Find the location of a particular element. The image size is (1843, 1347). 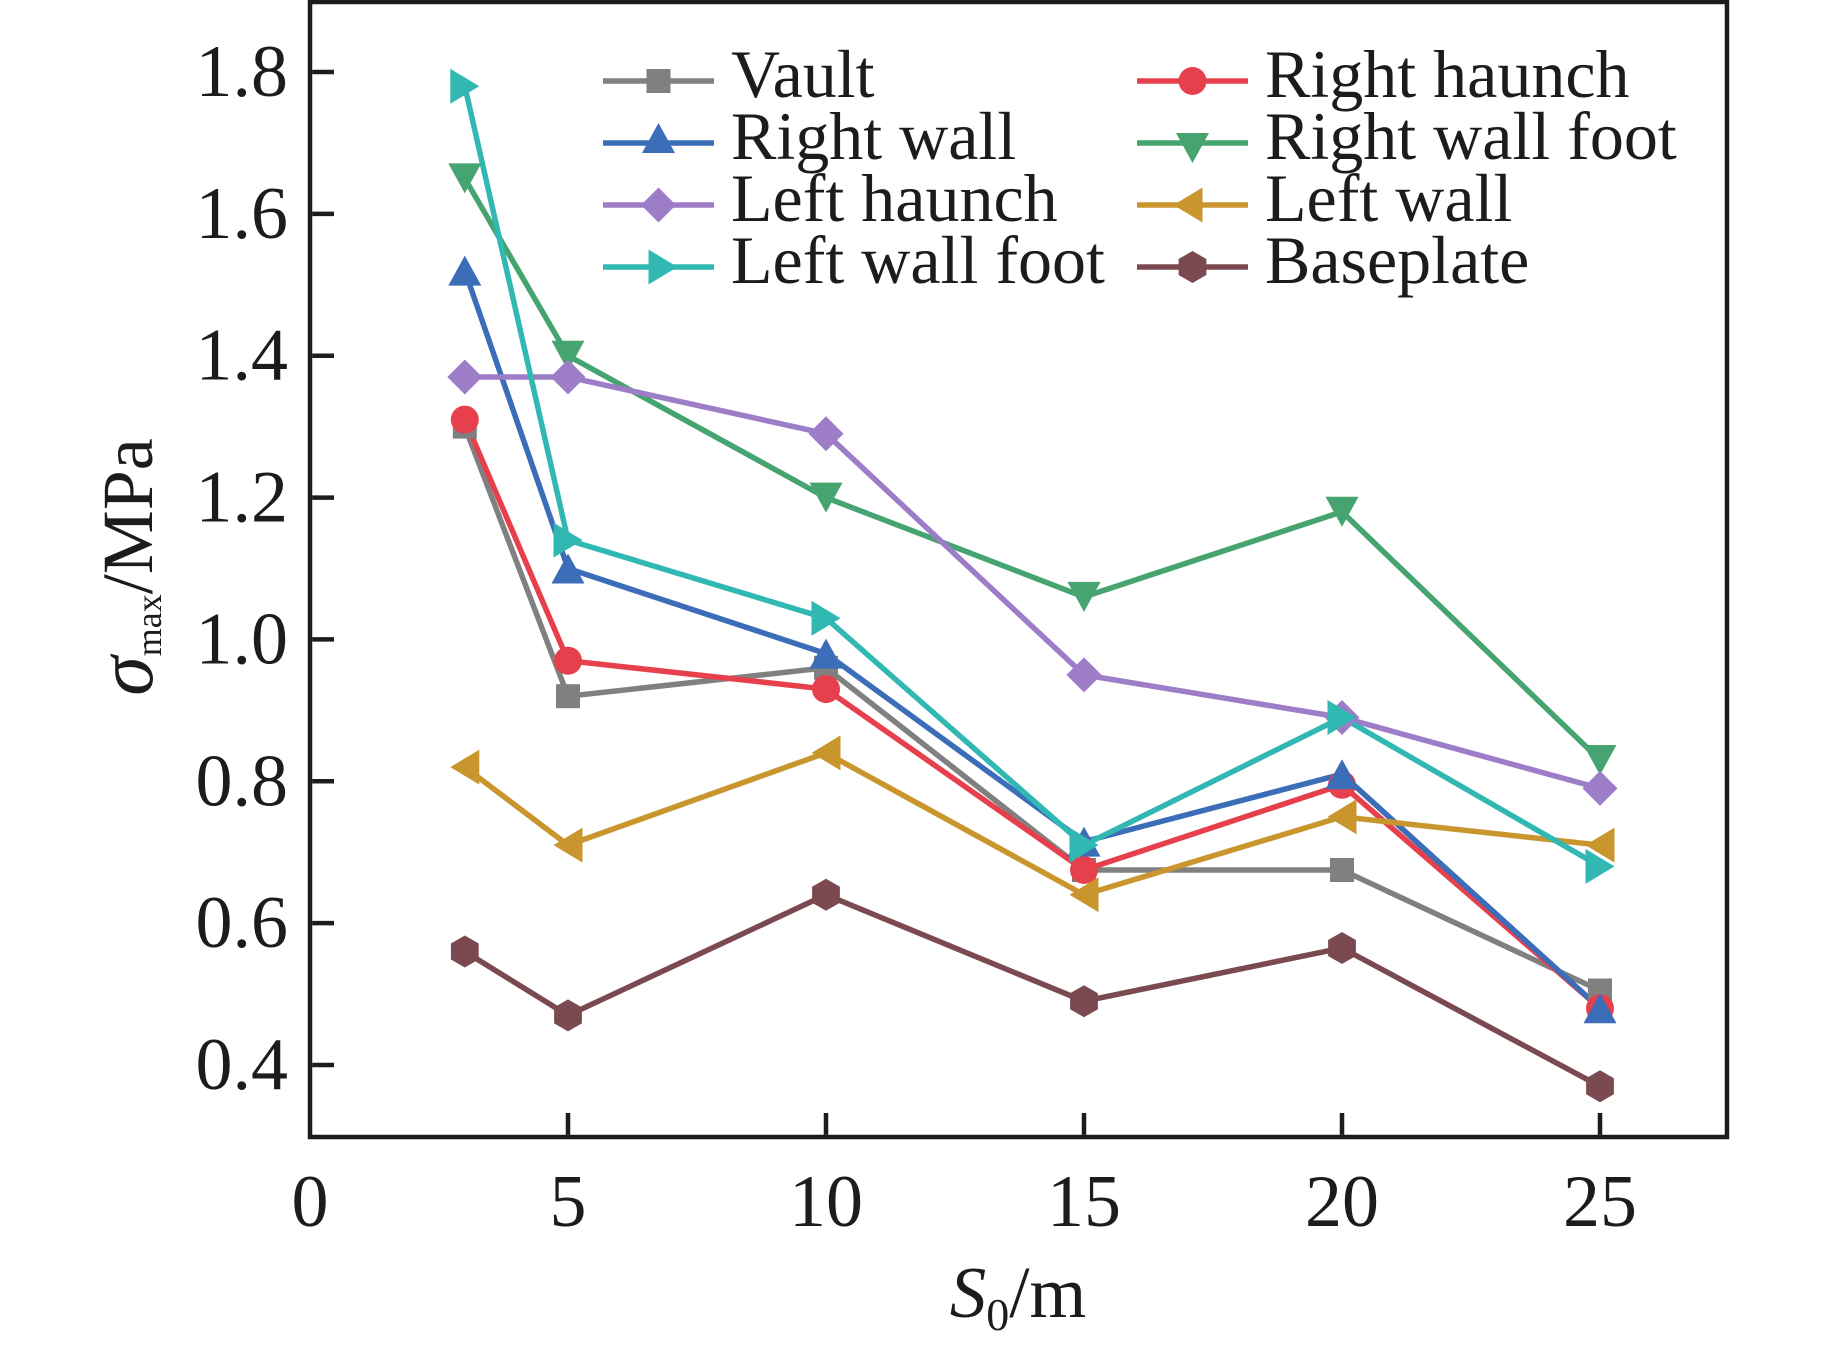

svg-text: 0 is located at coordinates (310, 1202).